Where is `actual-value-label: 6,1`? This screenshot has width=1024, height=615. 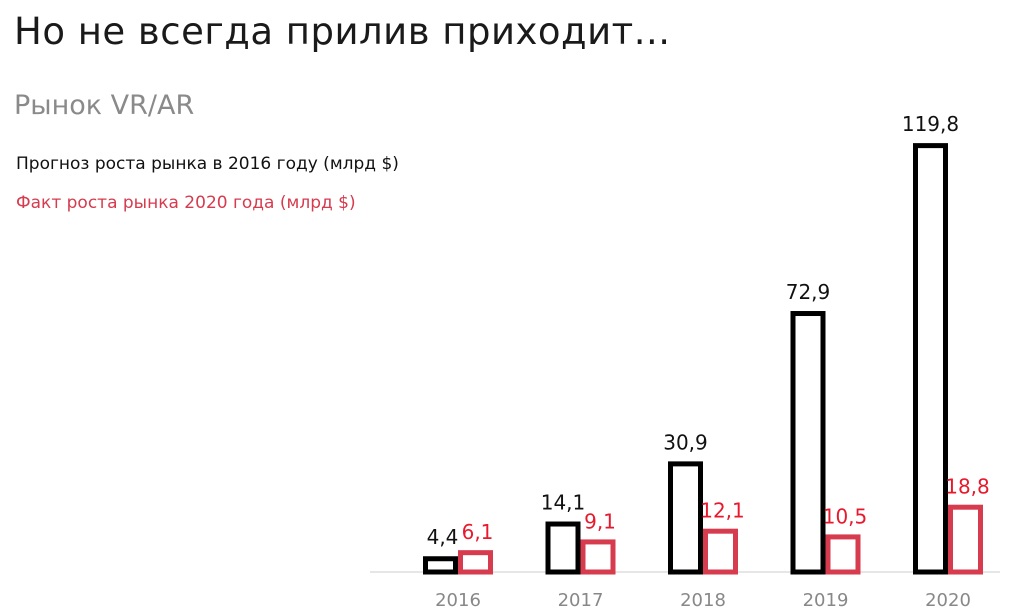
actual-value-label: 6,1 is located at coordinates (478, 532).